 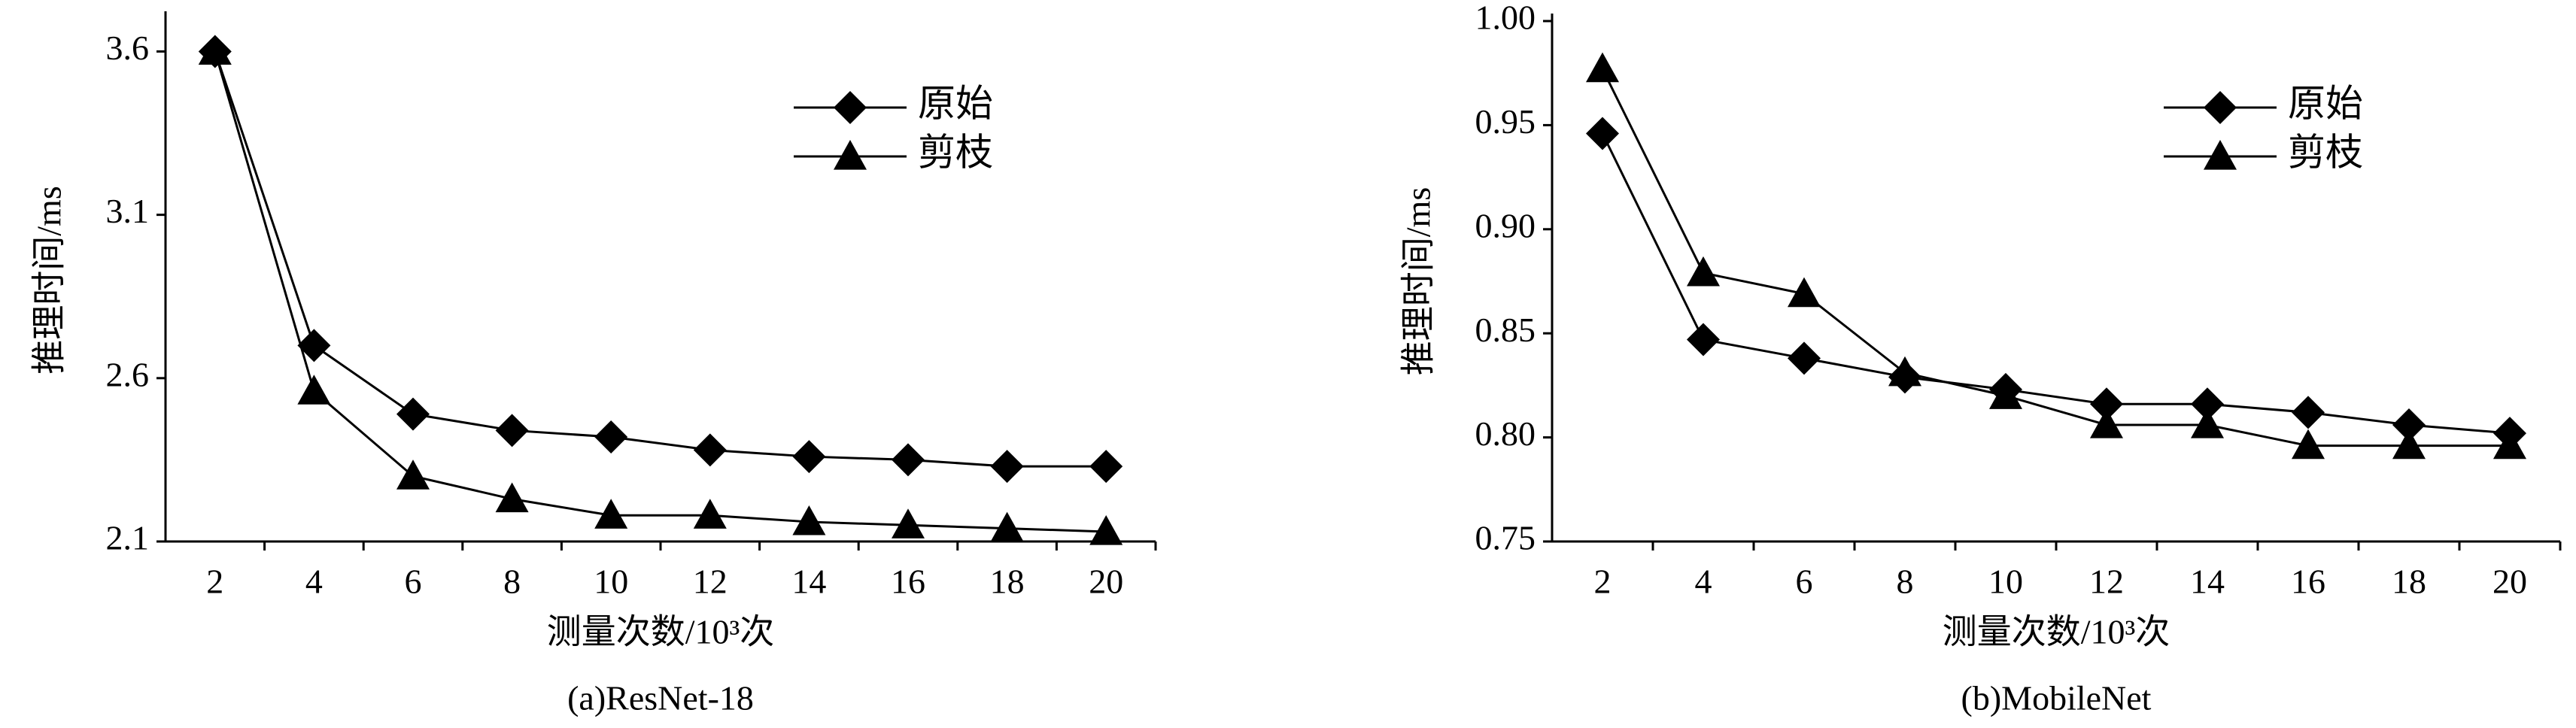 What do you see at coordinates (1505, 538) in the screenshot?
I see `y-tick-label: 0.75` at bounding box center [1505, 538].